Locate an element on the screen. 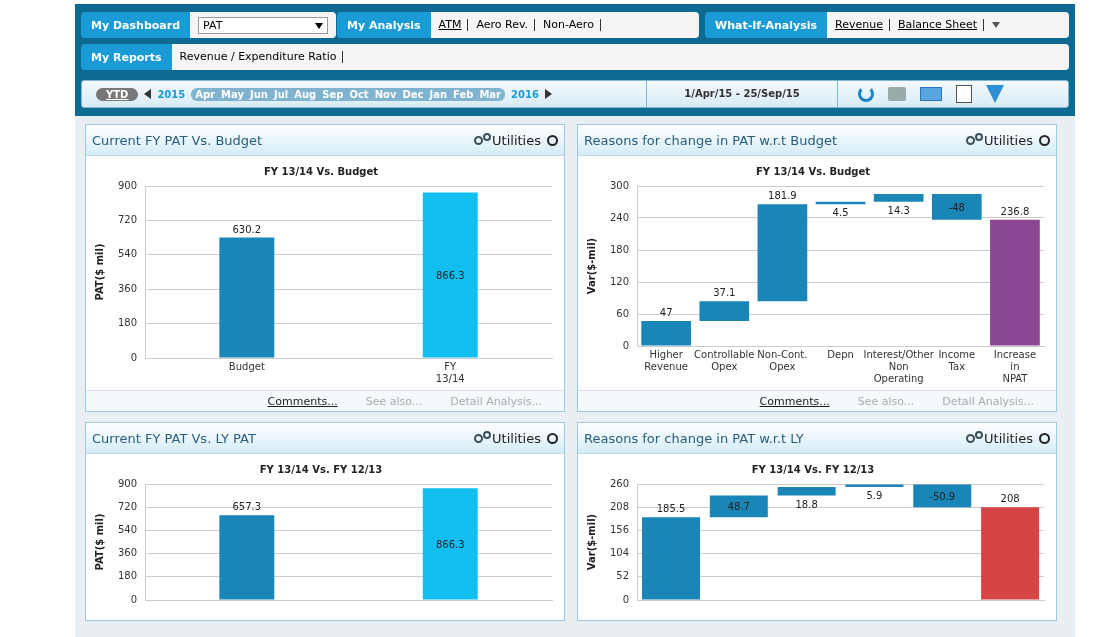 The height and width of the screenshot is (637, 1111). y-tick-label: 360 is located at coordinates (127, 553).